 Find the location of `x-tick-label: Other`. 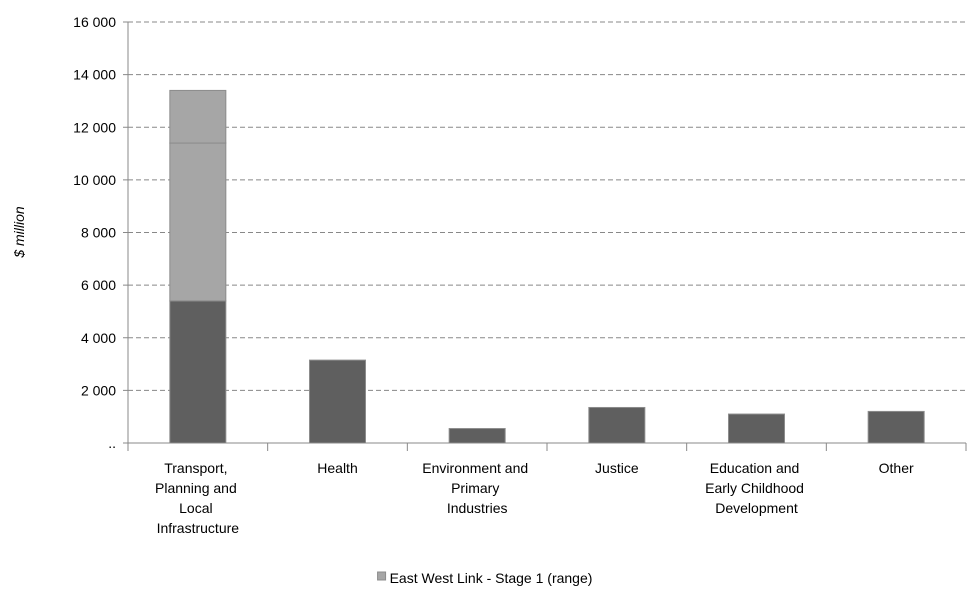

x-tick-label: Other is located at coordinates (896, 468).